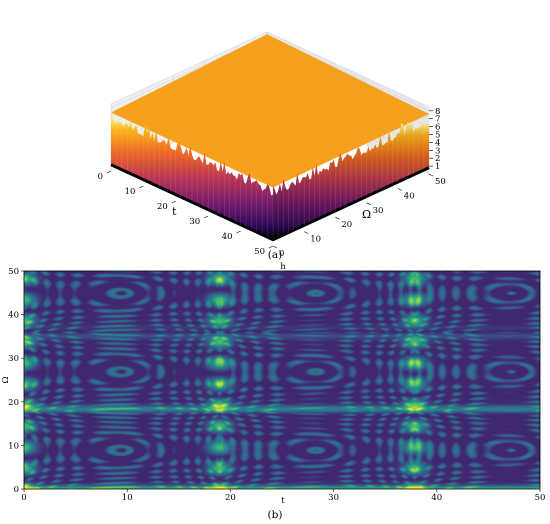 The image size is (550, 524). Describe the element at coordinates (192, 177) in the screenshot. I see `surface-front-face-t` at that location.